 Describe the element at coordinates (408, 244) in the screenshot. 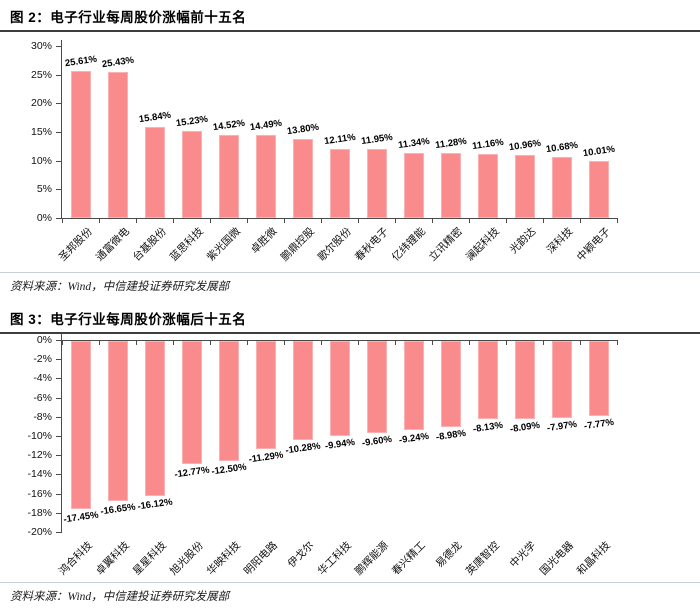

I see `x-category-label-text: 亿纬锂能` at that location.